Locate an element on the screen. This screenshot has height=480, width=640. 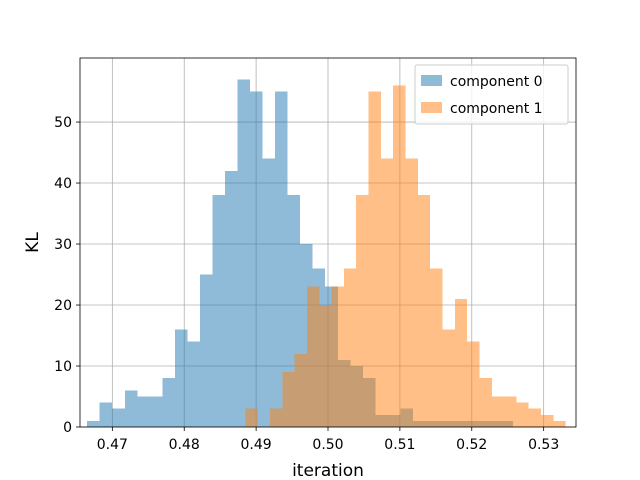
y-tick-label: 20 is located at coordinates (63, 306).